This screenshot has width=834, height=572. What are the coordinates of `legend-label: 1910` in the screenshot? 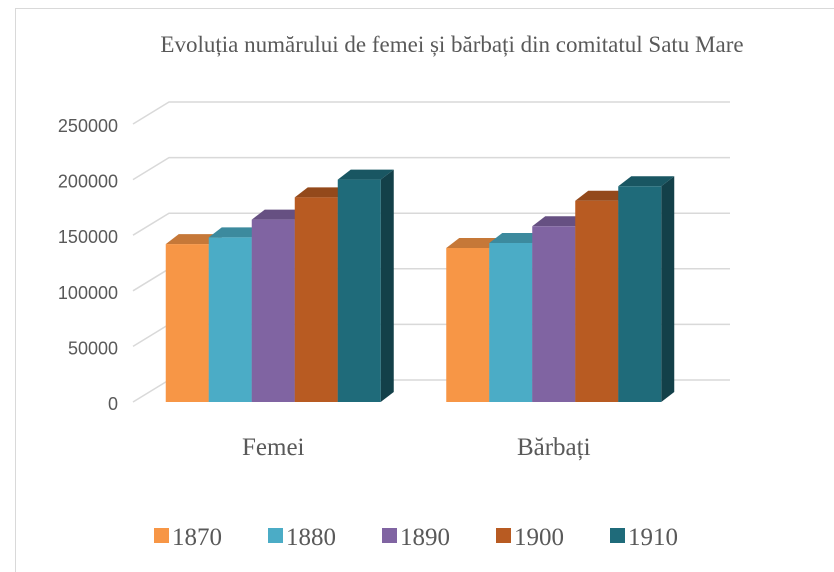 It's located at (653, 537).